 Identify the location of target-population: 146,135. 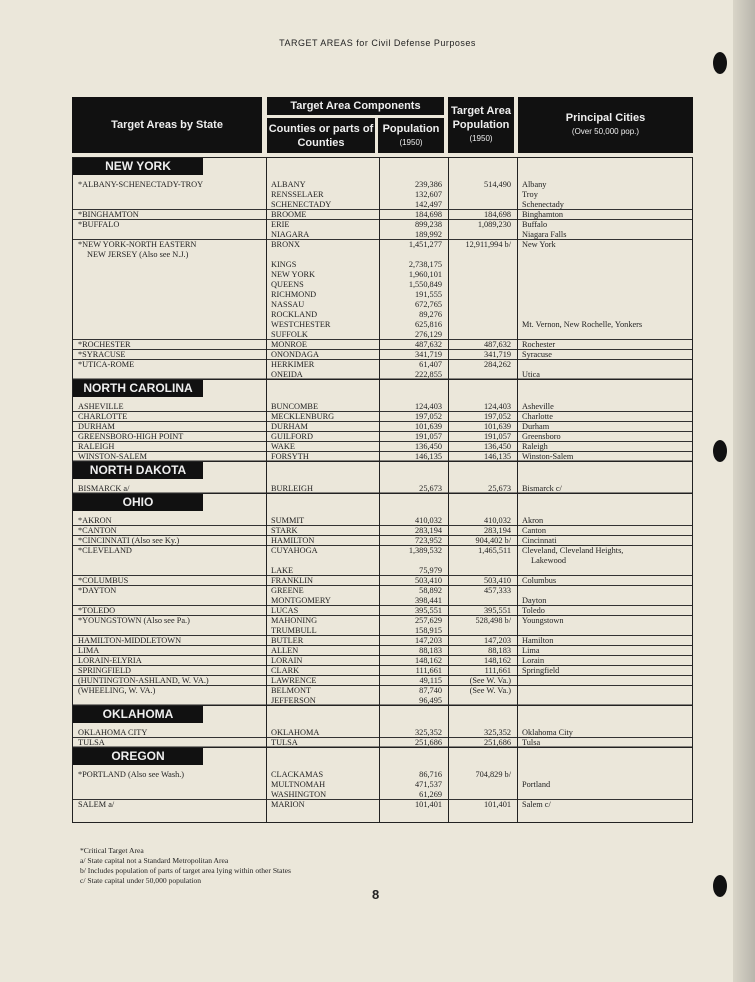
(497, 456).